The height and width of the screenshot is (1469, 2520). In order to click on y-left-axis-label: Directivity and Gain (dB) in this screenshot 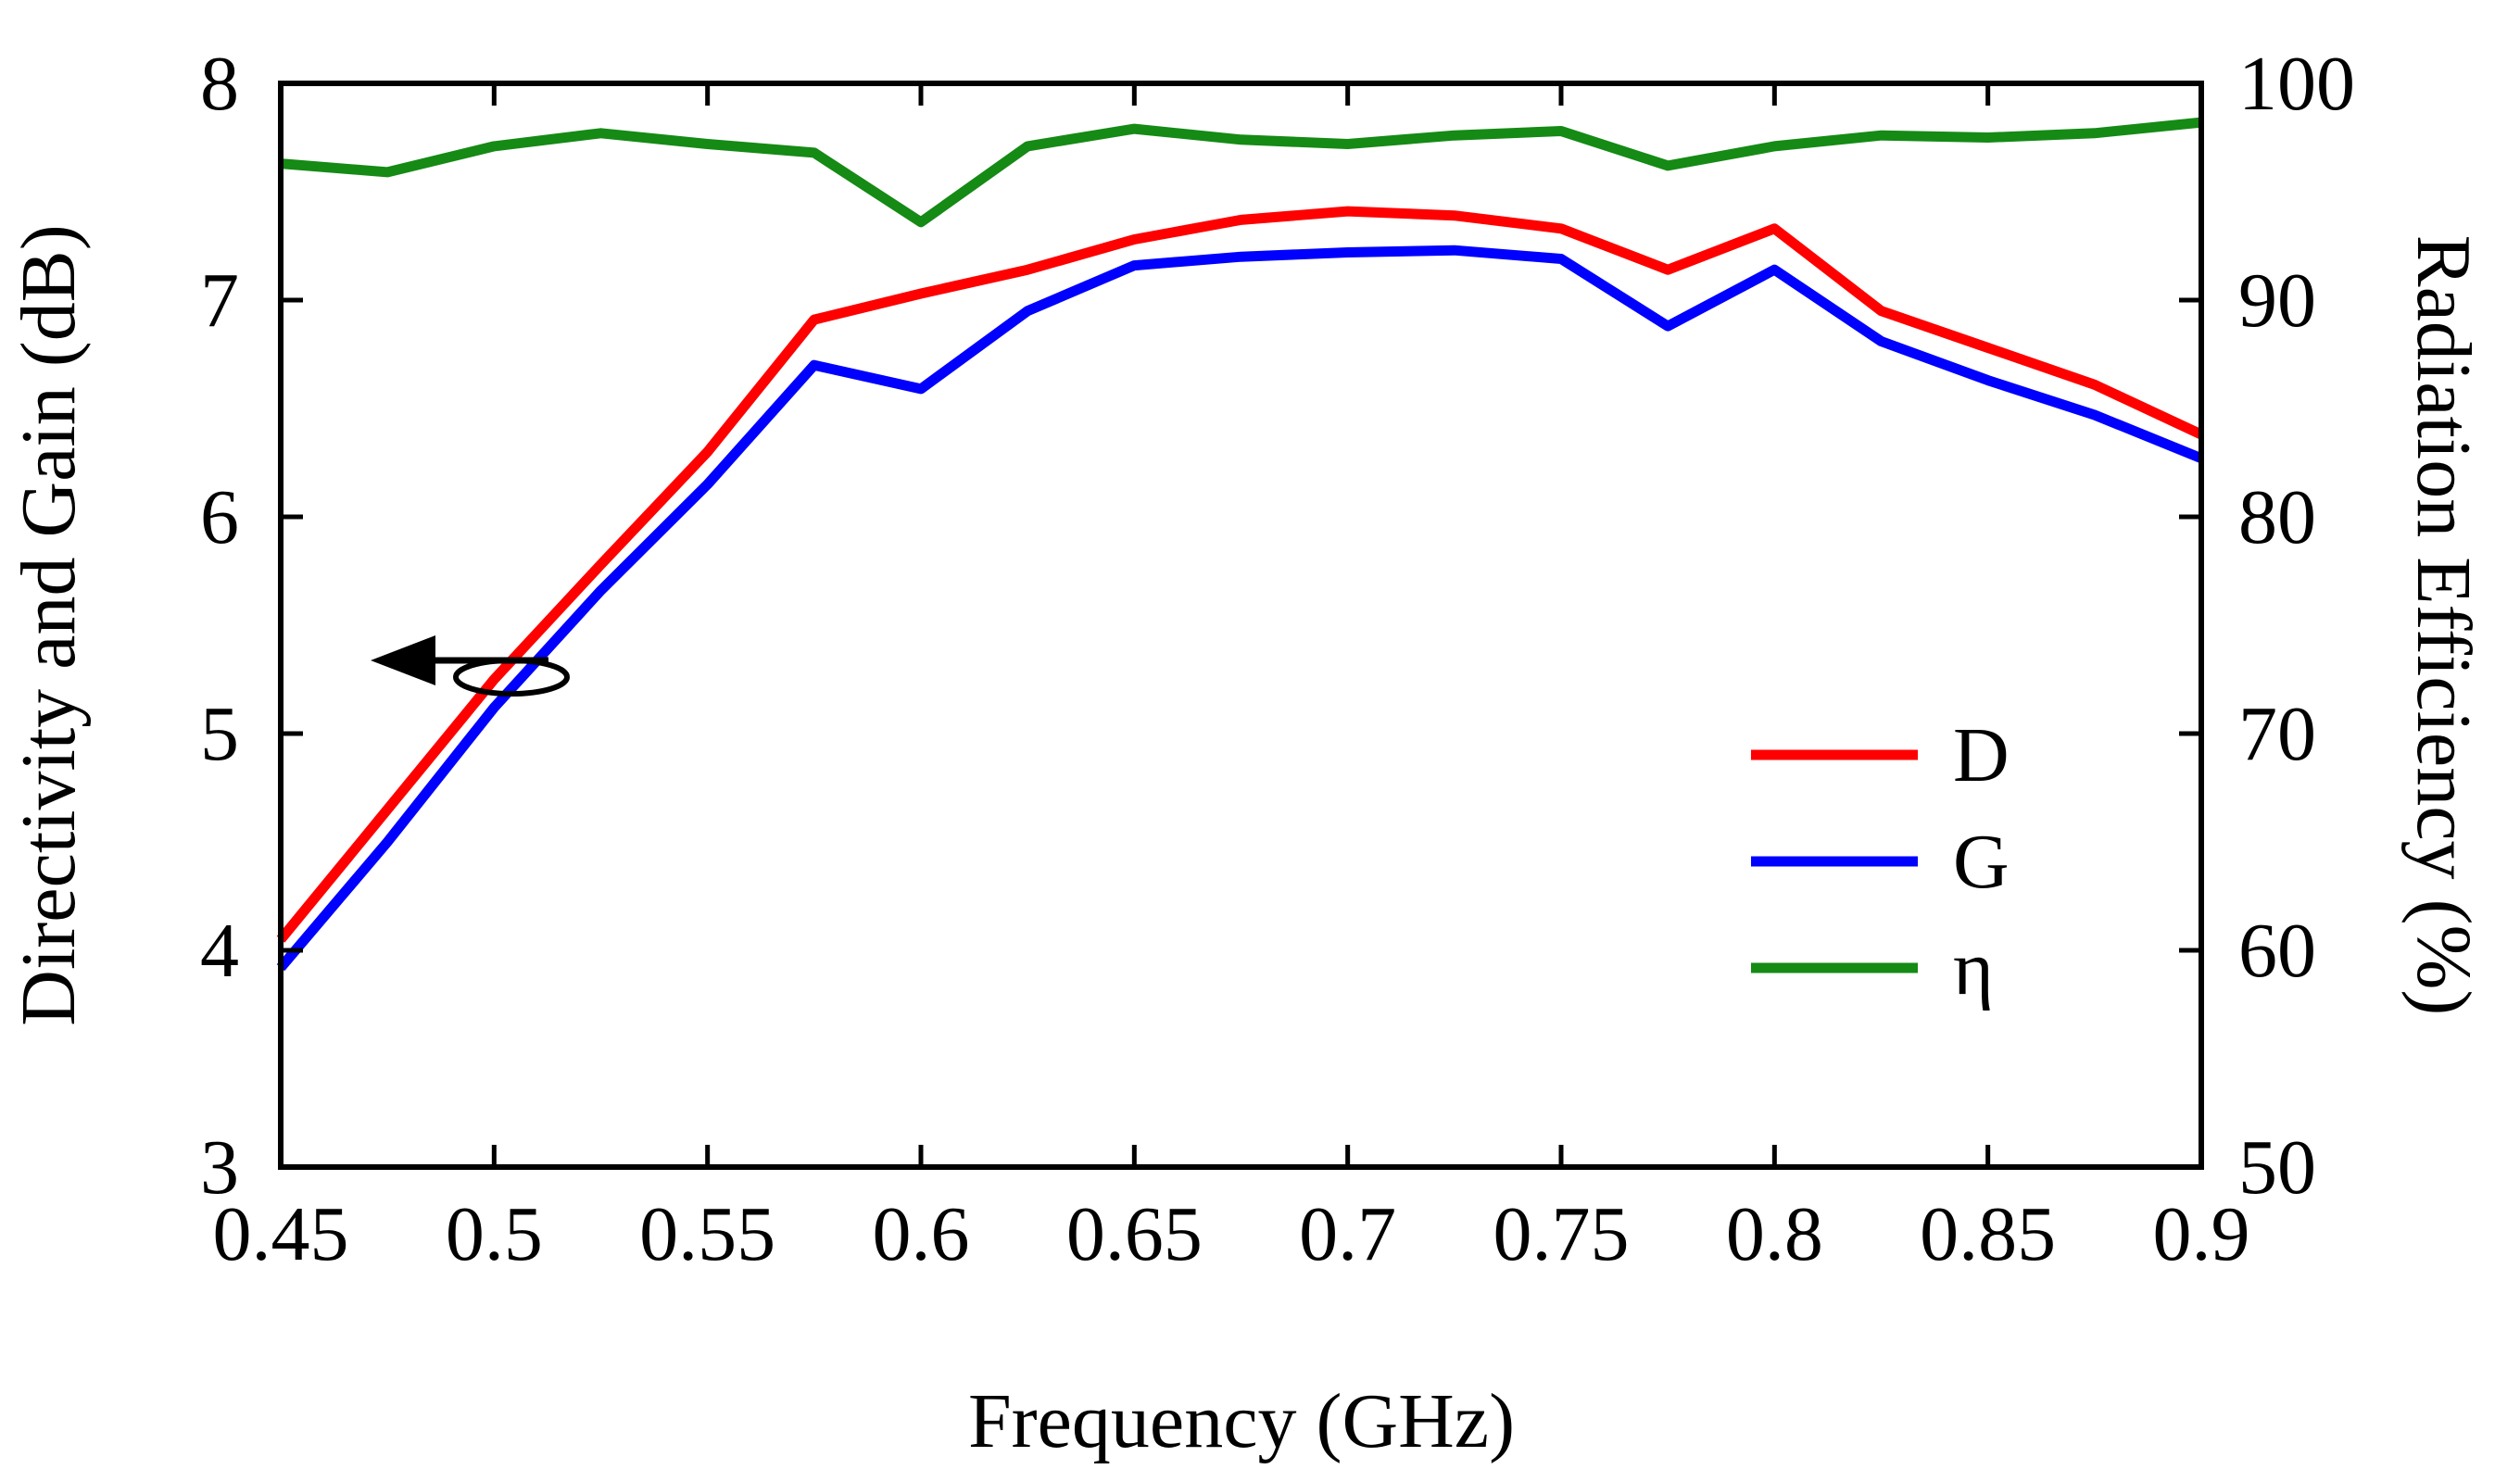, I will do `click(49, 624)`.